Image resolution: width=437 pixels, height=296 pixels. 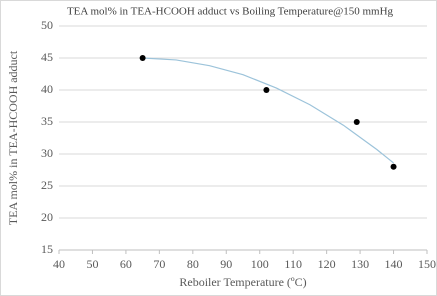 What do you see at coordinates (293, 264) in the screenshot?
I see `x-tick-label: 110` at bounding box center [293, 264].